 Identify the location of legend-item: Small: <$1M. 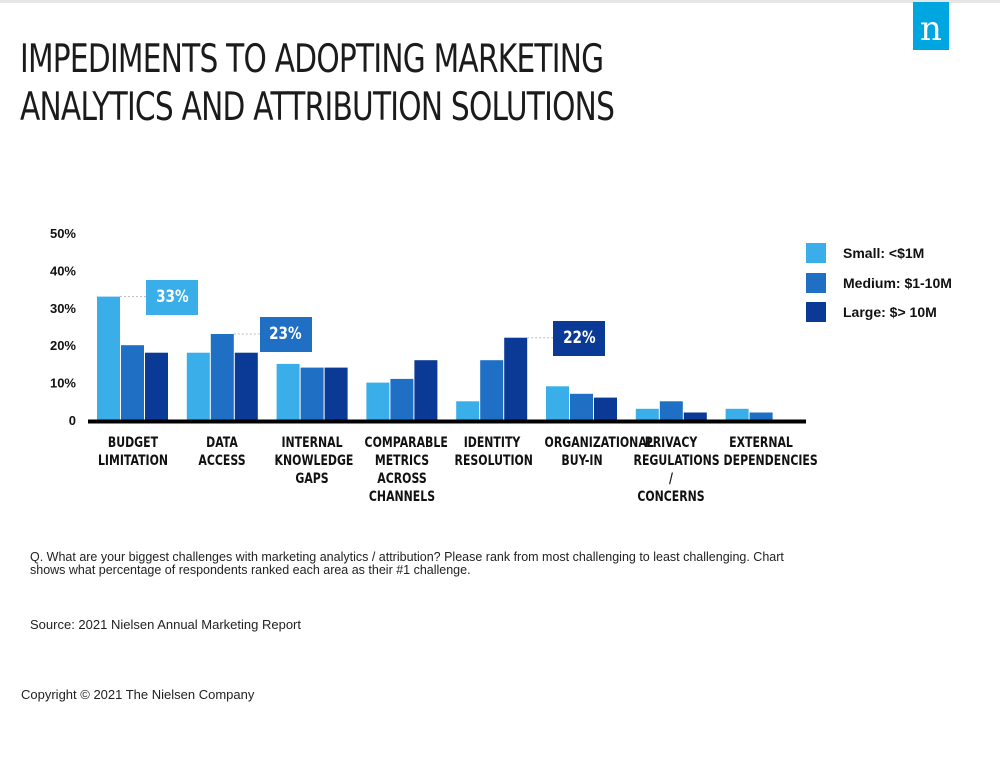
(865, 253).